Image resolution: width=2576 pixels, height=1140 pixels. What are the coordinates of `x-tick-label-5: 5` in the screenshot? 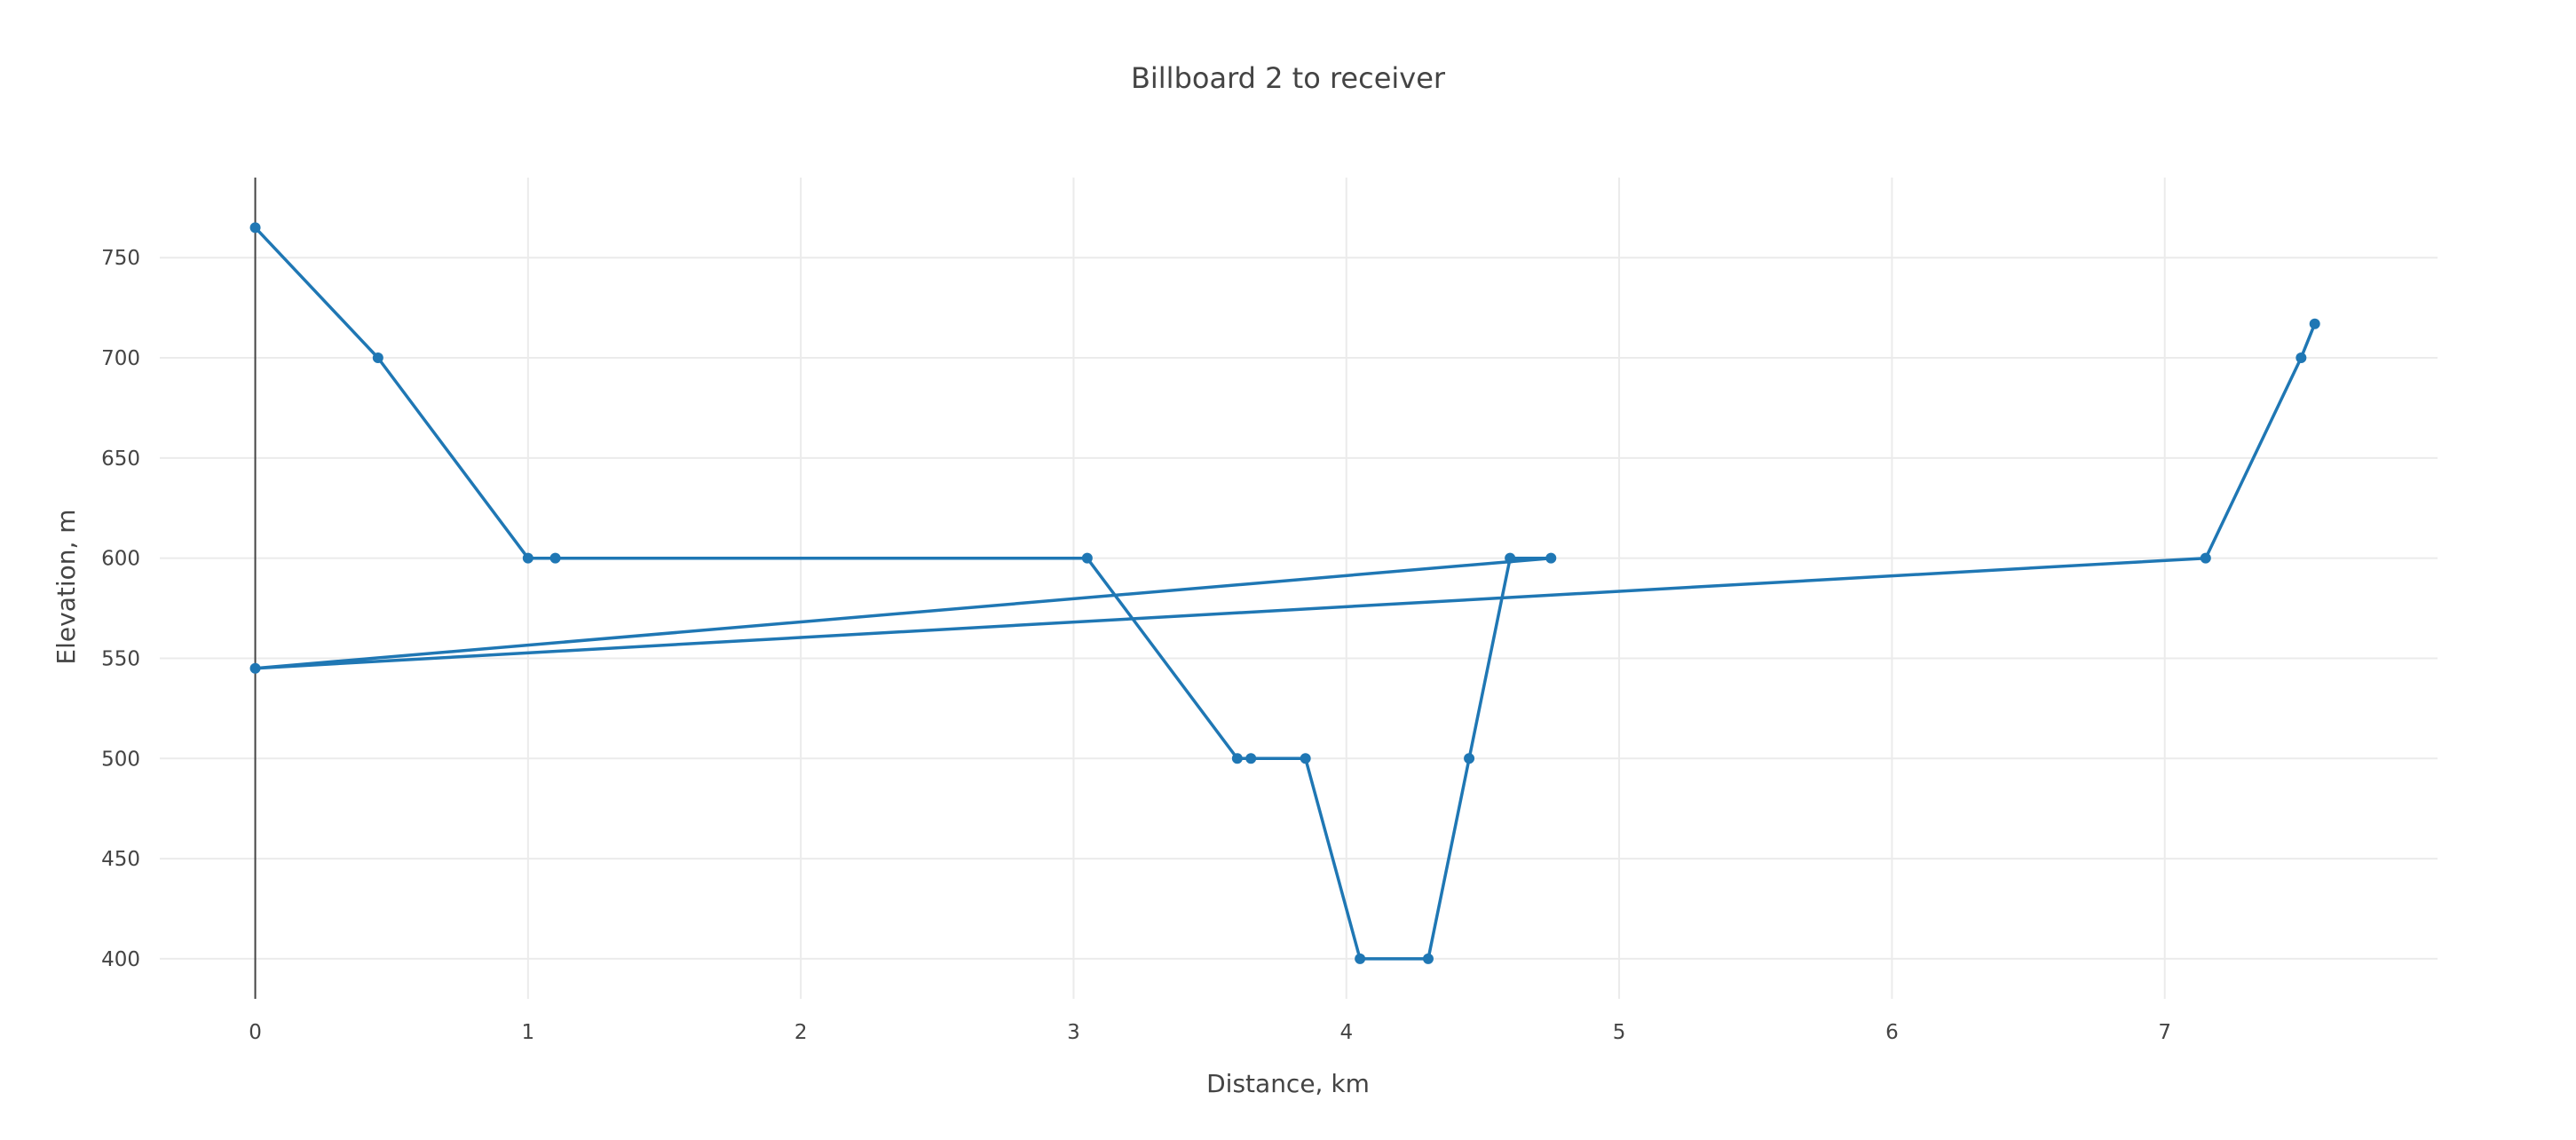 It's located at (1619, 1032).